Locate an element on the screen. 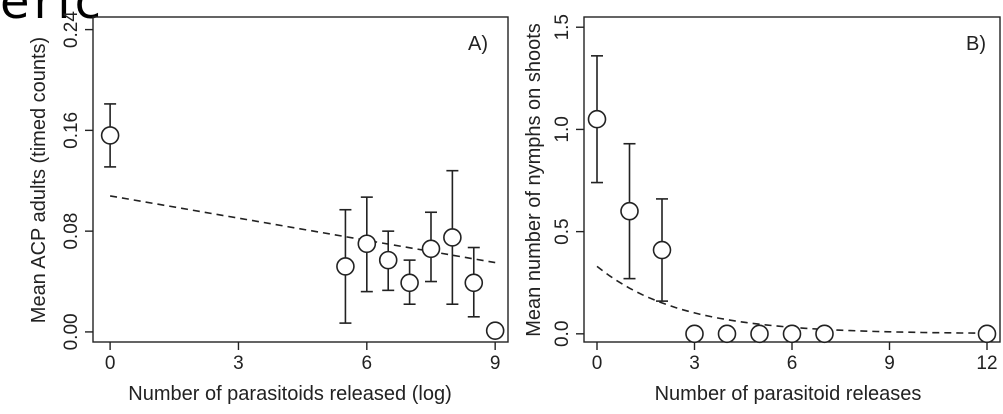 The image size is (1003, 414). panel-b-y-tick-label: 0.5 is located at coordinates (562, 231).